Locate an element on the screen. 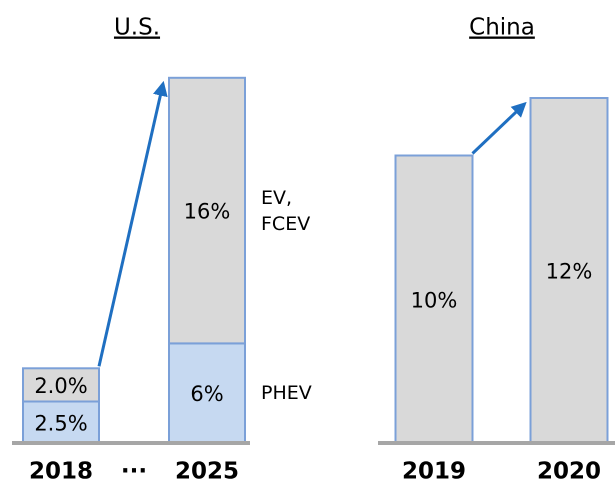 The image size is (615, 488). legend-label: PHEV is located at coordinates (286, 393).